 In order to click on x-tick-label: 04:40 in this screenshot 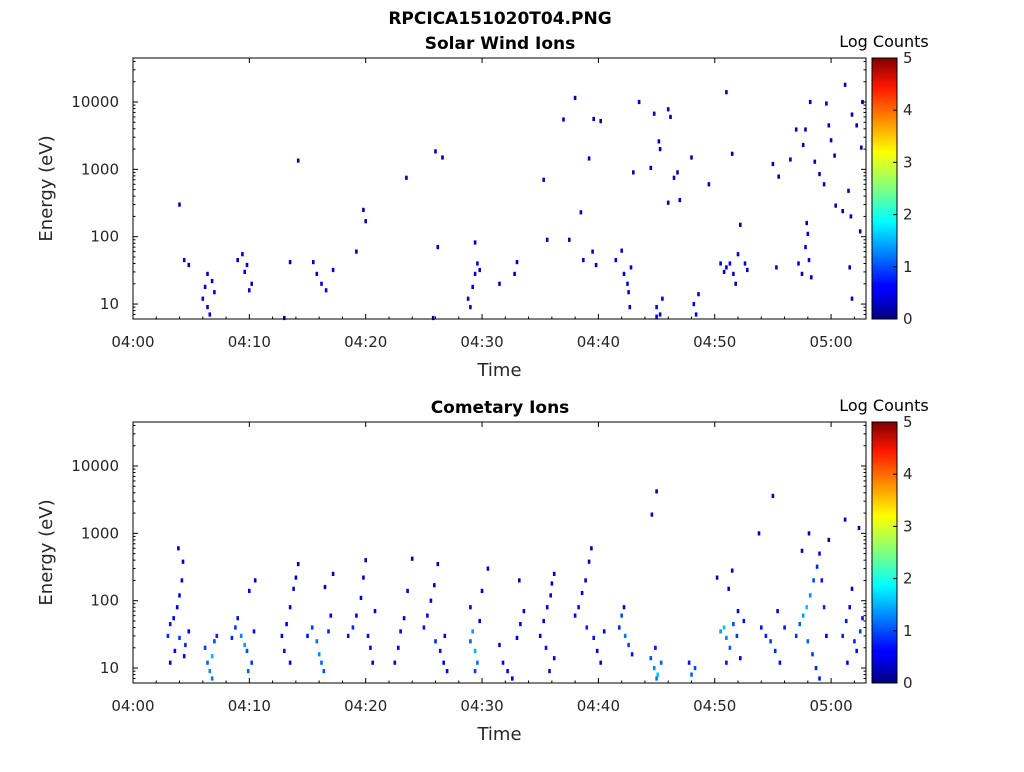, I will do `click(598, 342)`.